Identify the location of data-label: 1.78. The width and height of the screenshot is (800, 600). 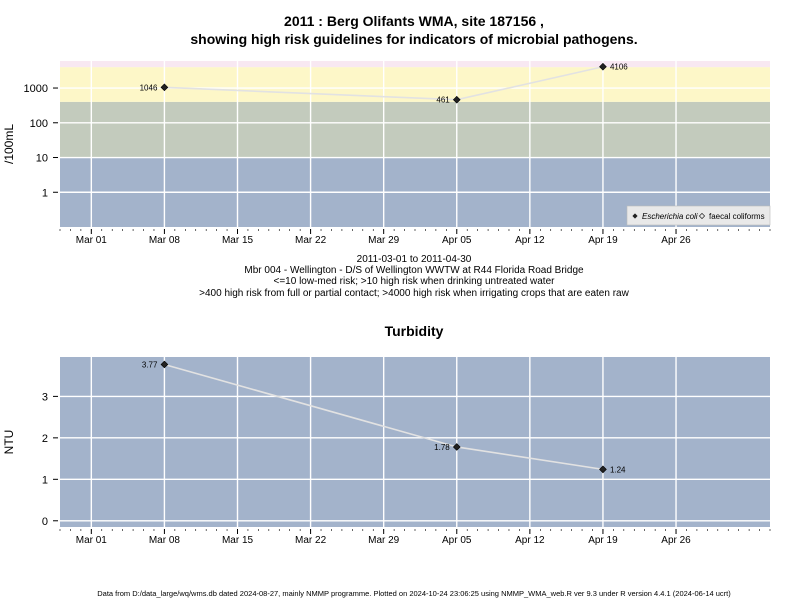
(442, 447).